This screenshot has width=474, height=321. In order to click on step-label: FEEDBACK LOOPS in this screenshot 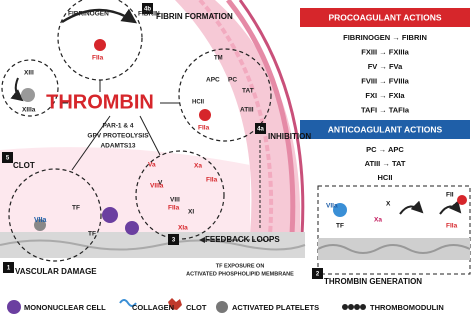, I will do `click(242, 239)`.